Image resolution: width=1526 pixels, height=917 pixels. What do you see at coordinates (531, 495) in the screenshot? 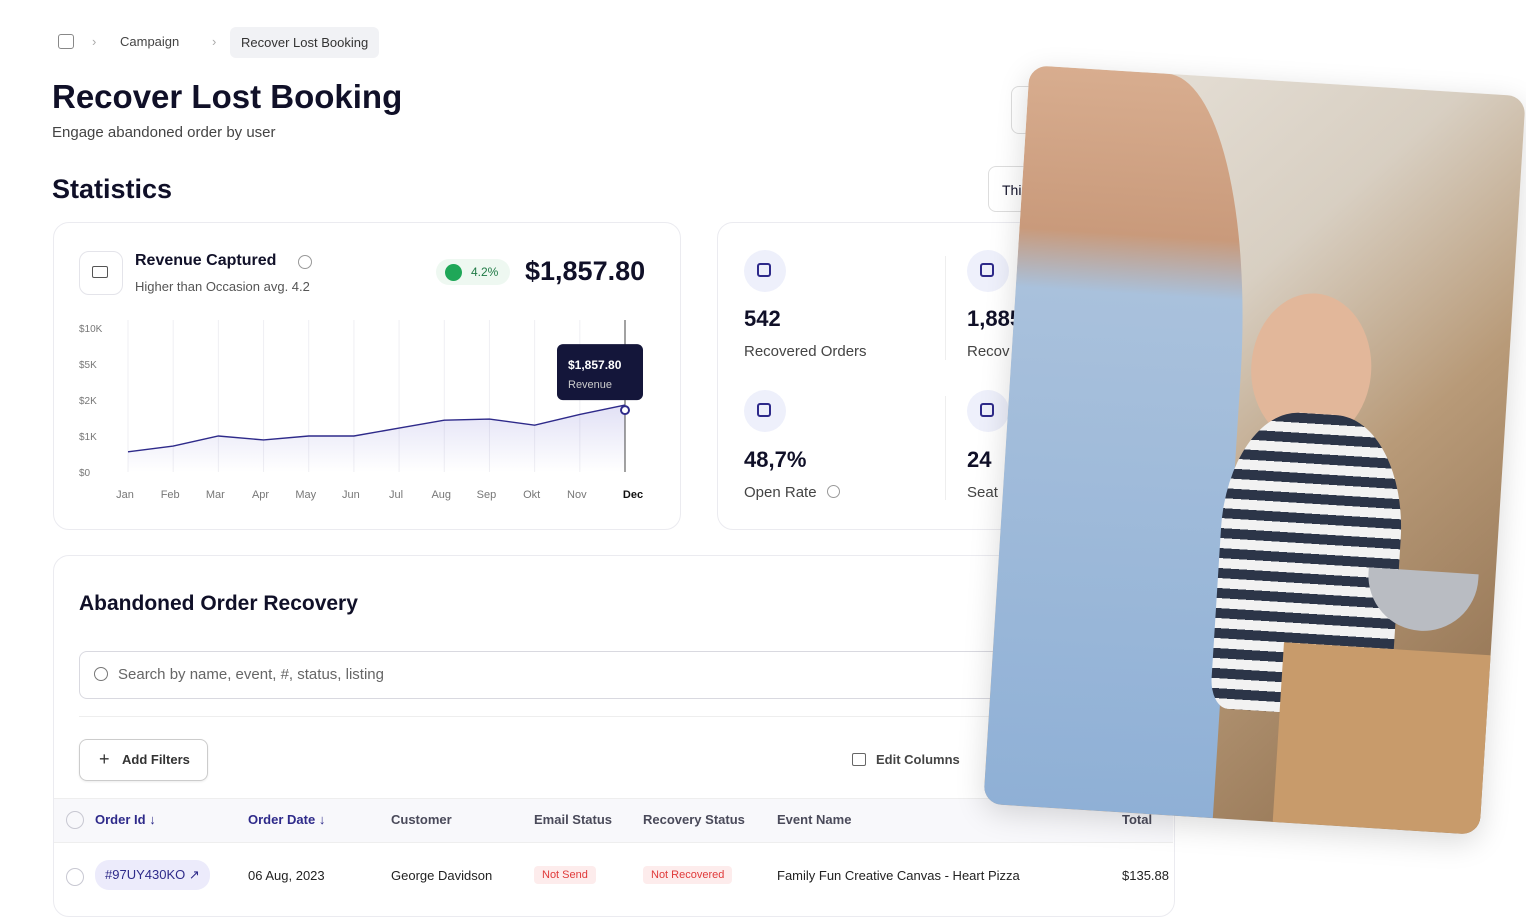
I see `x-tick-label: Okt` at bounding box center [531, 495].